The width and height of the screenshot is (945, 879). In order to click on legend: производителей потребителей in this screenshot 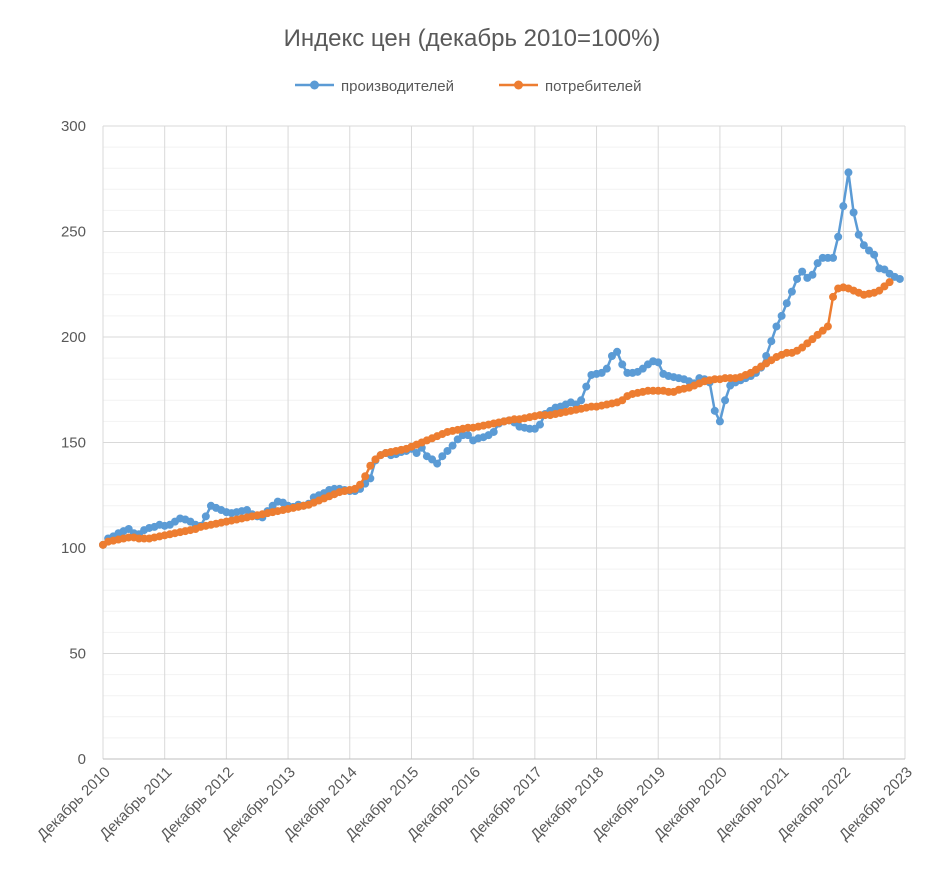, I will do `click(468, 86)`.